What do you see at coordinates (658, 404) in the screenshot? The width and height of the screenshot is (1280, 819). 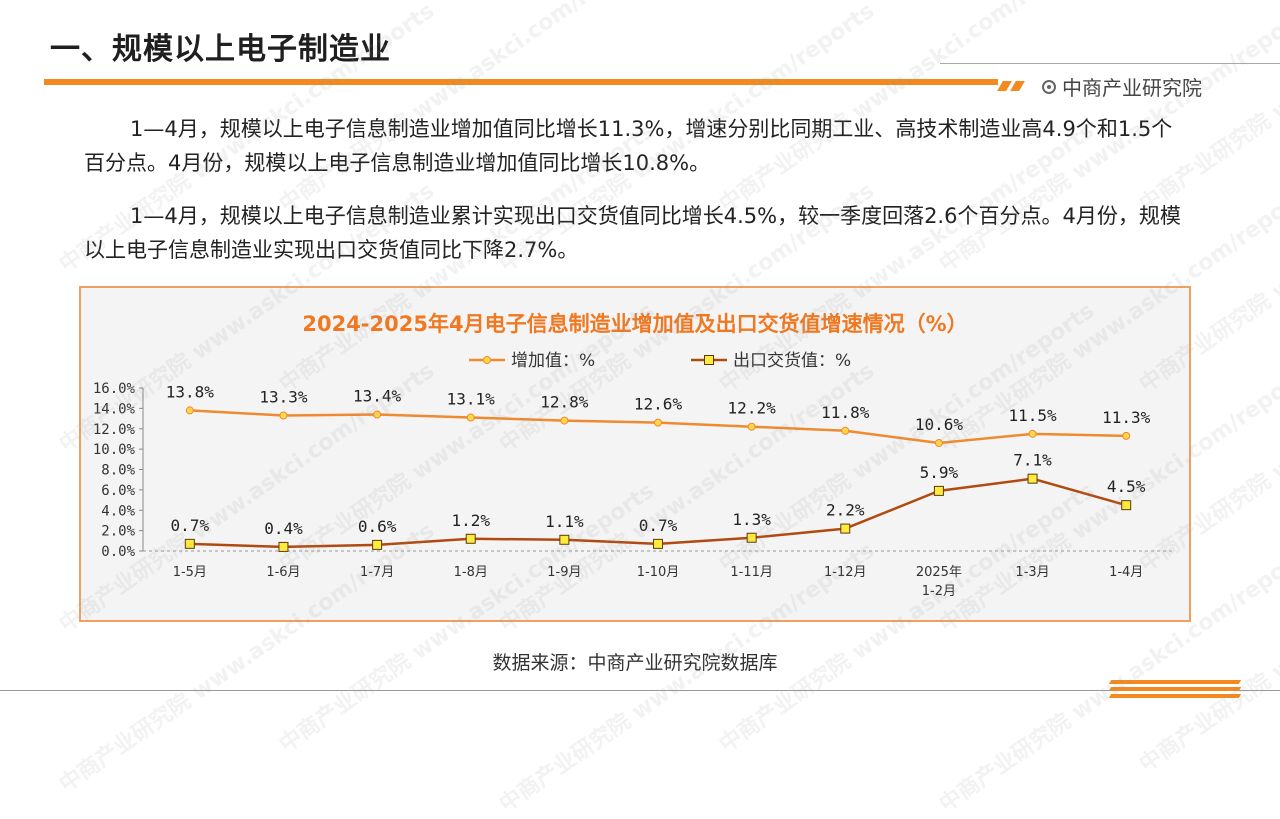 I see `data-label: 12.6%` at bounding box center [658, 404].